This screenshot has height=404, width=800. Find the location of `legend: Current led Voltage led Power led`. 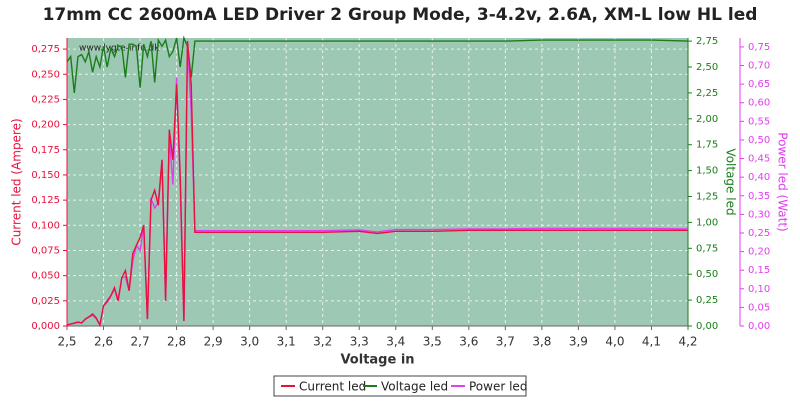

legend: Current led Voltage led Power led is located at coordinates (400, 386).